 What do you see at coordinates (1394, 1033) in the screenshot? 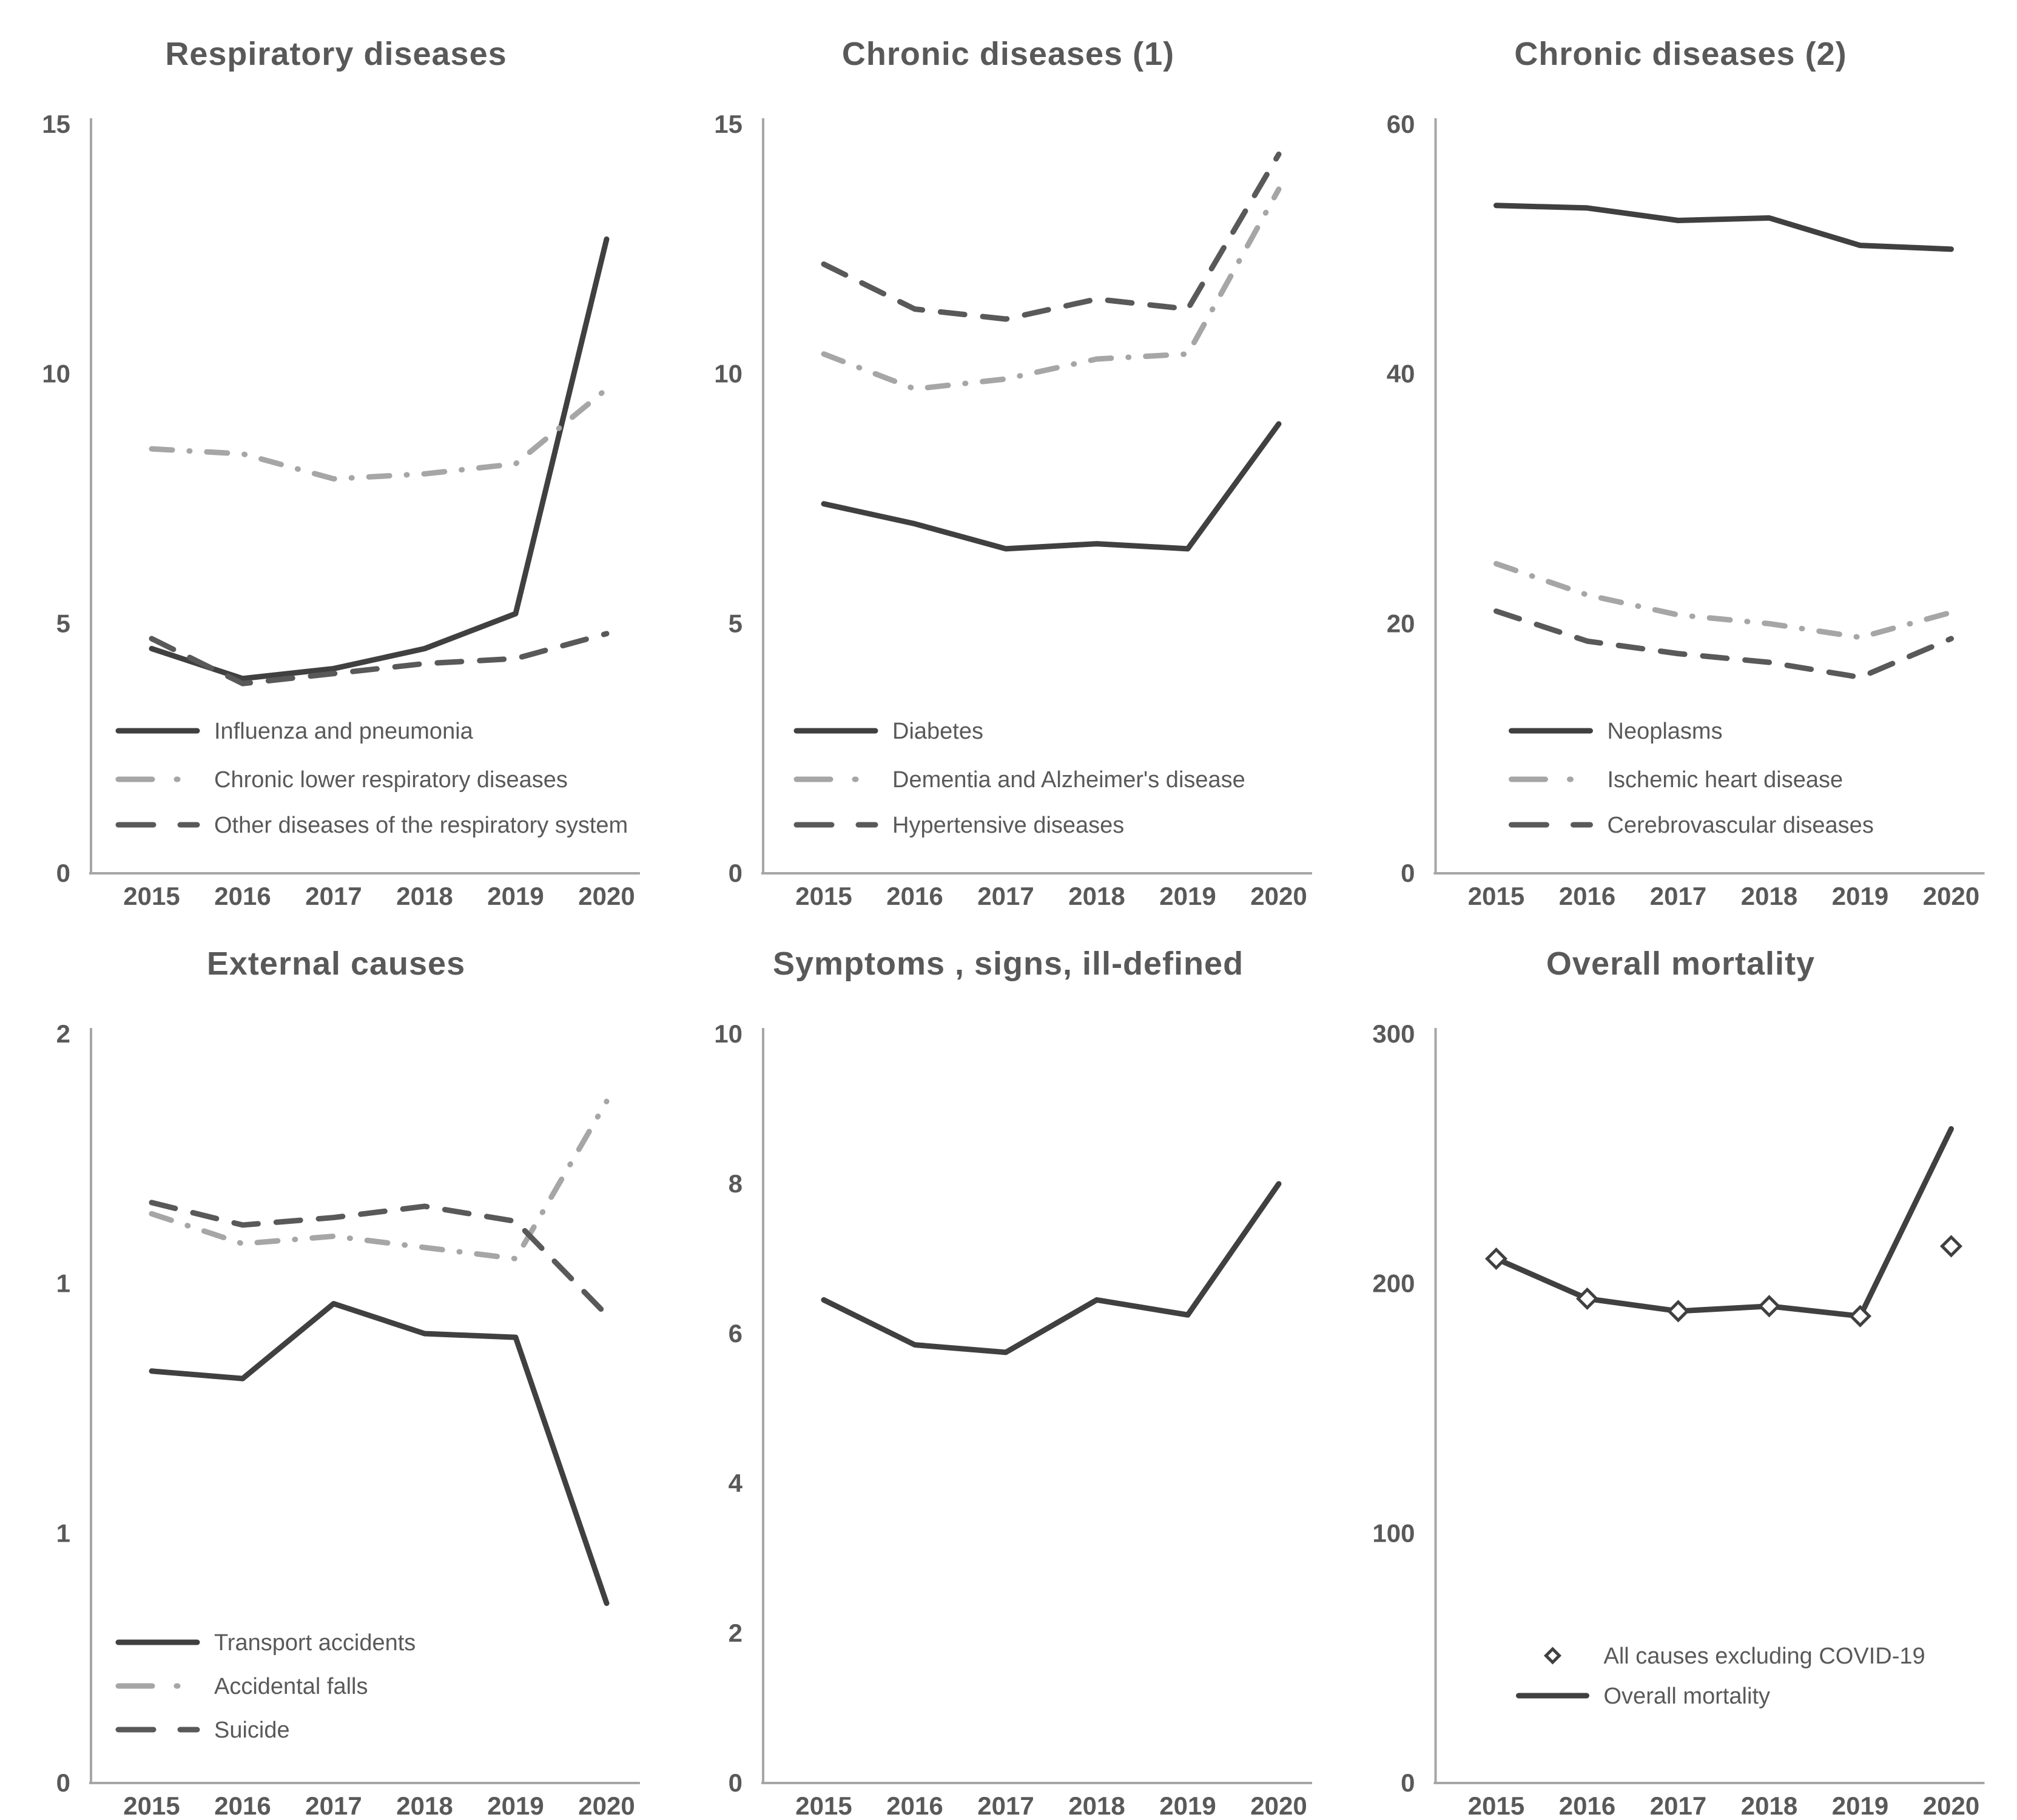
I see `y-tick-label: 300` at bounding box center [1394, 1033].